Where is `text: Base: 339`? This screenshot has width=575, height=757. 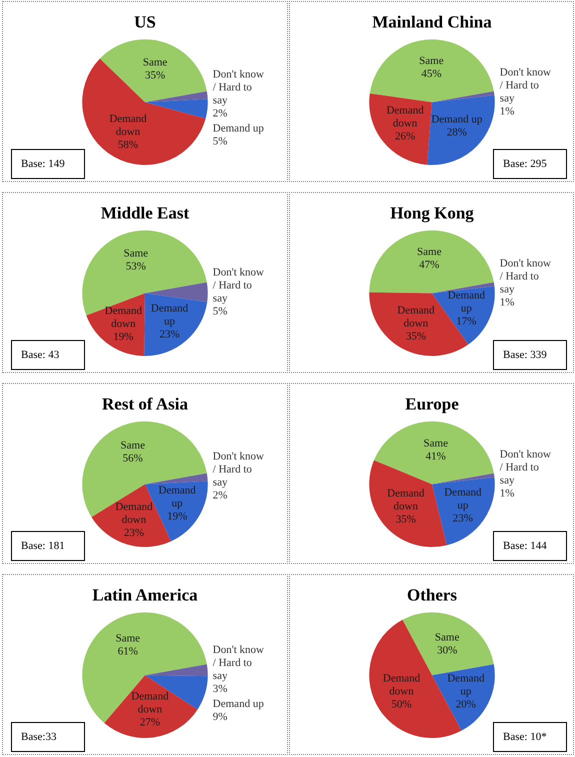 text: Base: 339 is located at coordinates (525, 355).